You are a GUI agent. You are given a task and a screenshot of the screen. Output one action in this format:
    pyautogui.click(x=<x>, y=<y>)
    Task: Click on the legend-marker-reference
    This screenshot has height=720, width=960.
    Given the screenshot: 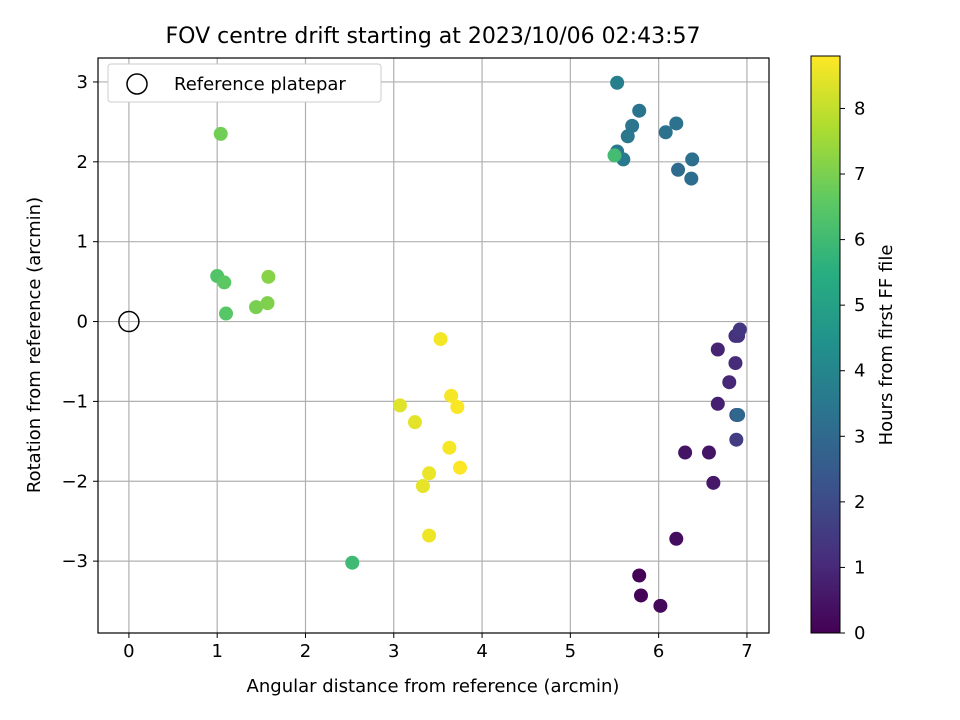 What is the action you would take?
    pyautogui.click(x=137, y=84)
    